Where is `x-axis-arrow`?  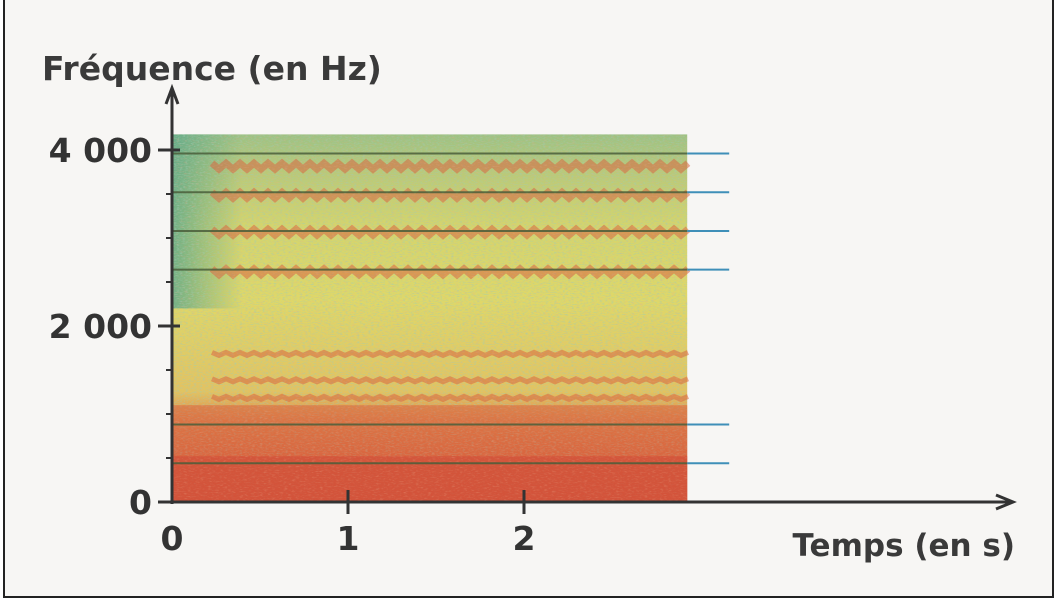
x-axis-arrow is located at coordinates (1006, 502).